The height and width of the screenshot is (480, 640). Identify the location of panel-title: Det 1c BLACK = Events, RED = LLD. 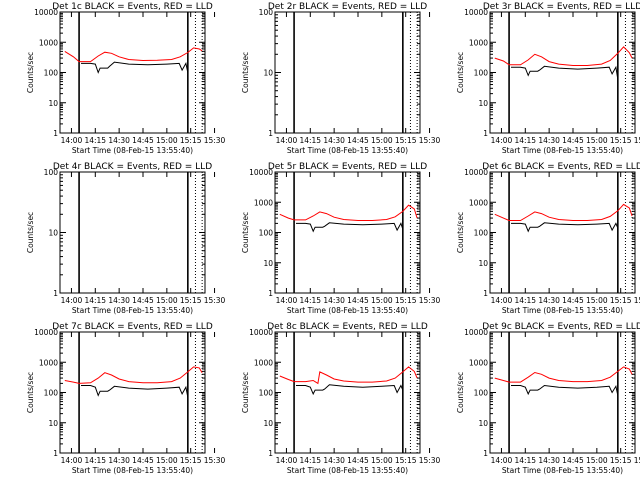
(132, 7).